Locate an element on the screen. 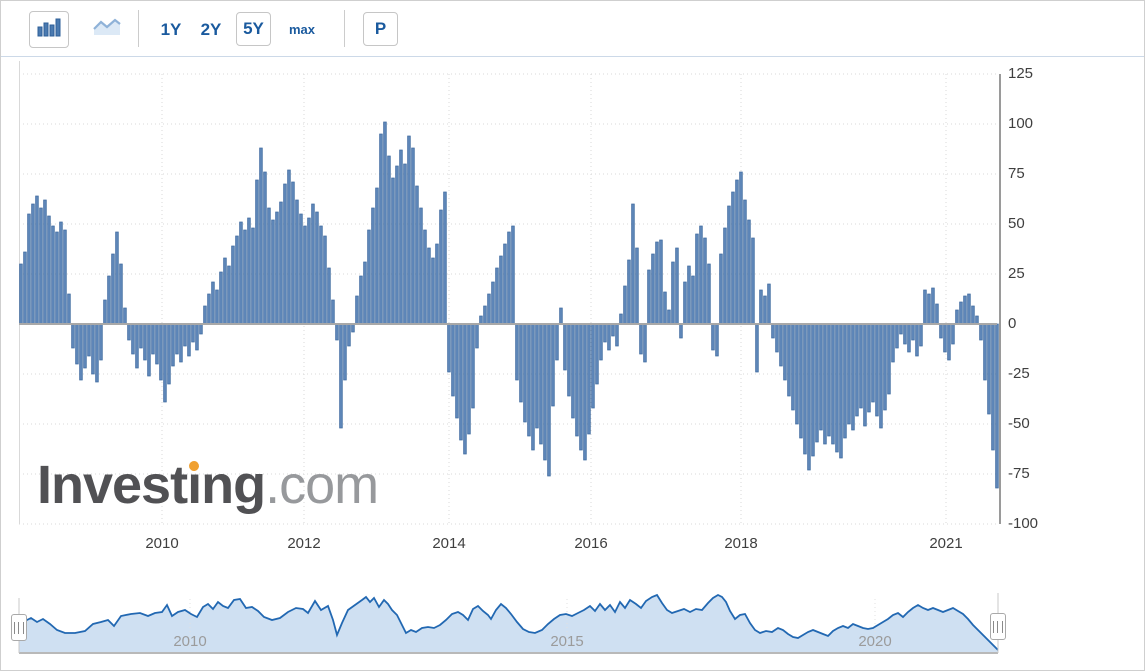 The image size is (1145, 671). toolbar: 1Y 2Y 5Y max P is located at coordinates (572, 29).